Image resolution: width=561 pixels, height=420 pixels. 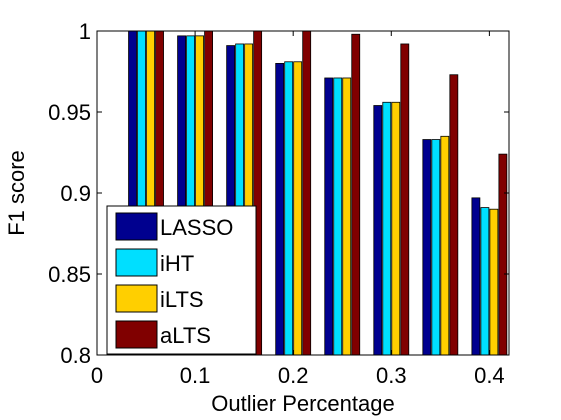 What do you see at coordinates (136, 334) in the screenshot?
I see `legend-swatch-alts` at bounding box center [136, 334].